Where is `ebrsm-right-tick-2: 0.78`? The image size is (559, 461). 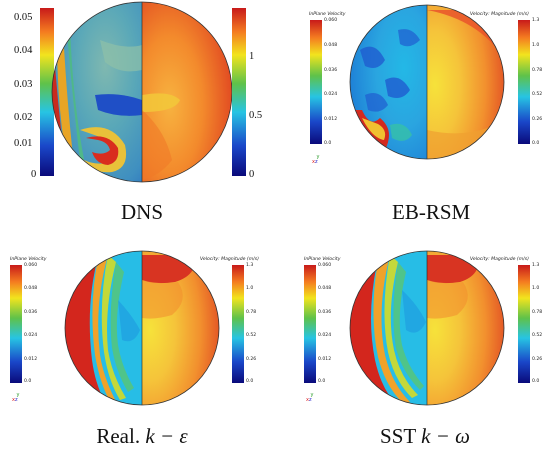 ebrsm-right-tick-2: 0.78 is located at coordinates (537, 70).